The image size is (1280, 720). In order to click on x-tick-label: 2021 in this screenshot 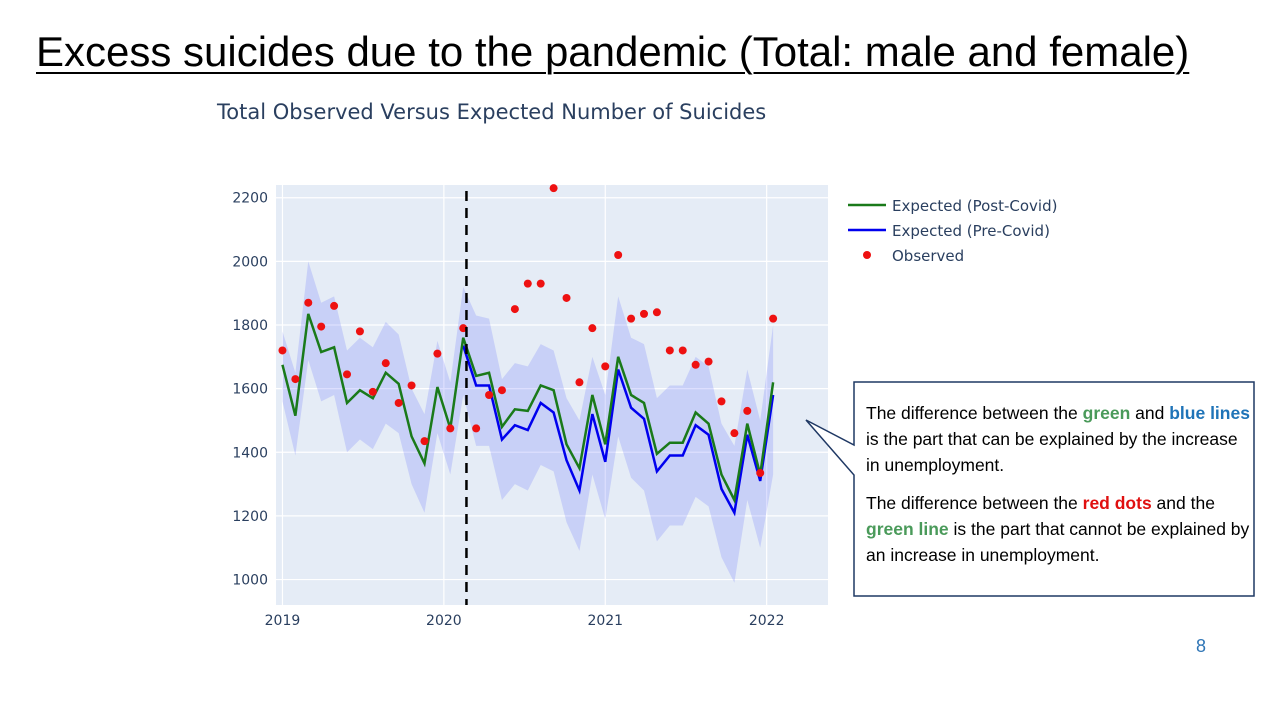, I will do `click(605, 621)`.